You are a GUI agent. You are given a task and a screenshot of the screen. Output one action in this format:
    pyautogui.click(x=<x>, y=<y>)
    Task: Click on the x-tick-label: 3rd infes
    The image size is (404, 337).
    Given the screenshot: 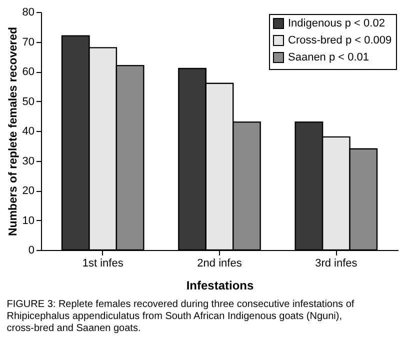 What is the action you would take?
    pyautogui.click(x=336, y=264)
    